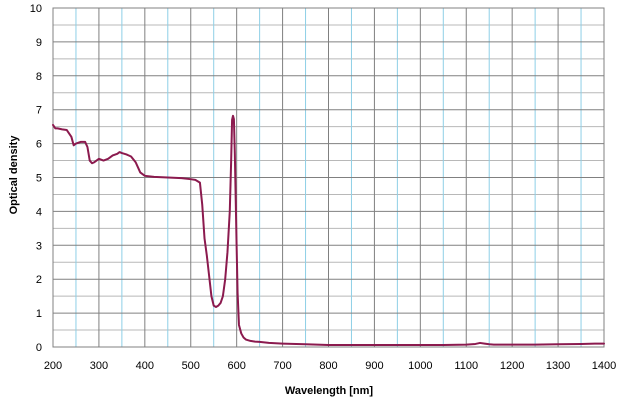 Image resolution: width=623 pixels, height=410 pixels. What do you see at coordinates (36, 9) in the screenshot?
I see `y-tick-label: 10` at bounding box center [36, 9].